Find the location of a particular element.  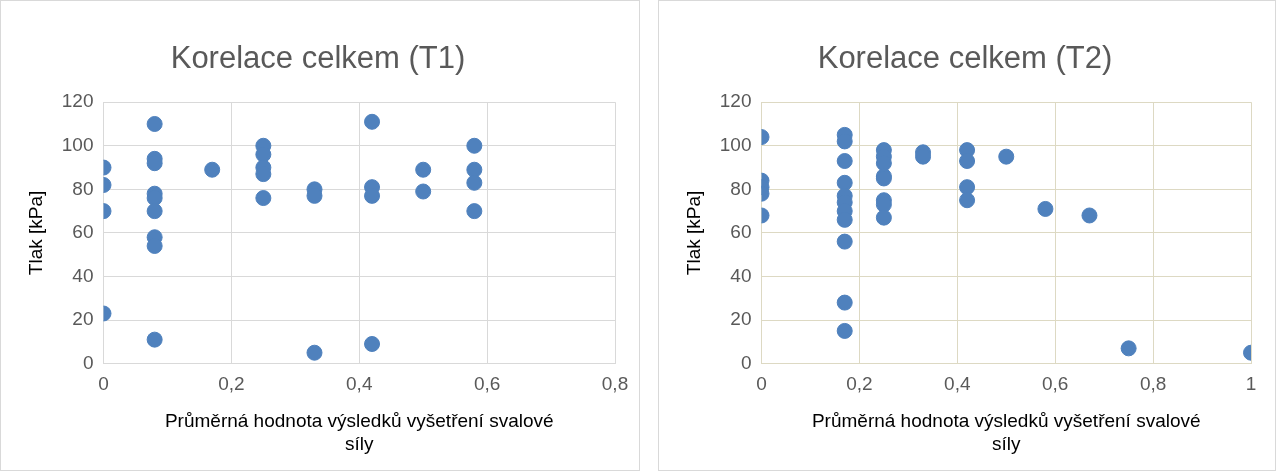

chart-title: Korelace celkem (T2) is located at coordinates (965, 58).